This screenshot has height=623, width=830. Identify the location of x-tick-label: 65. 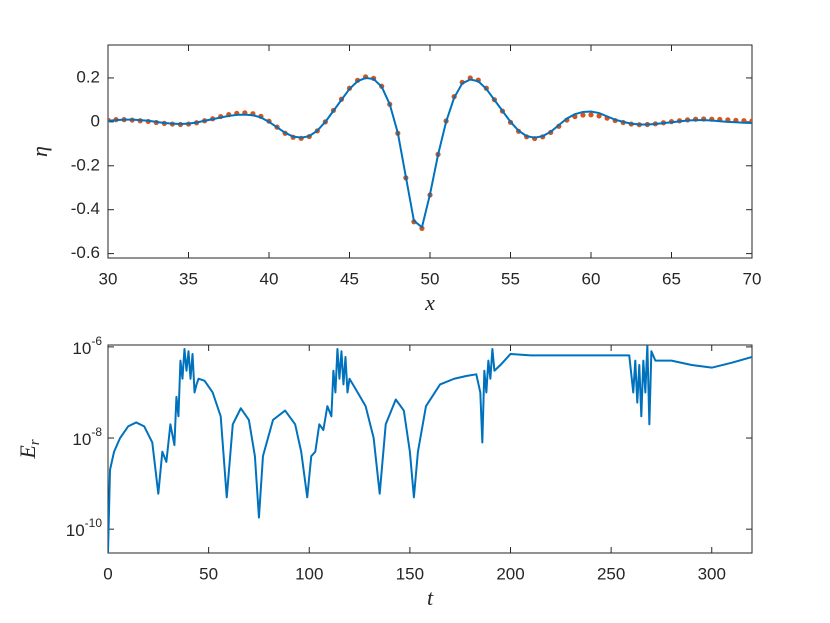
(671, 278).